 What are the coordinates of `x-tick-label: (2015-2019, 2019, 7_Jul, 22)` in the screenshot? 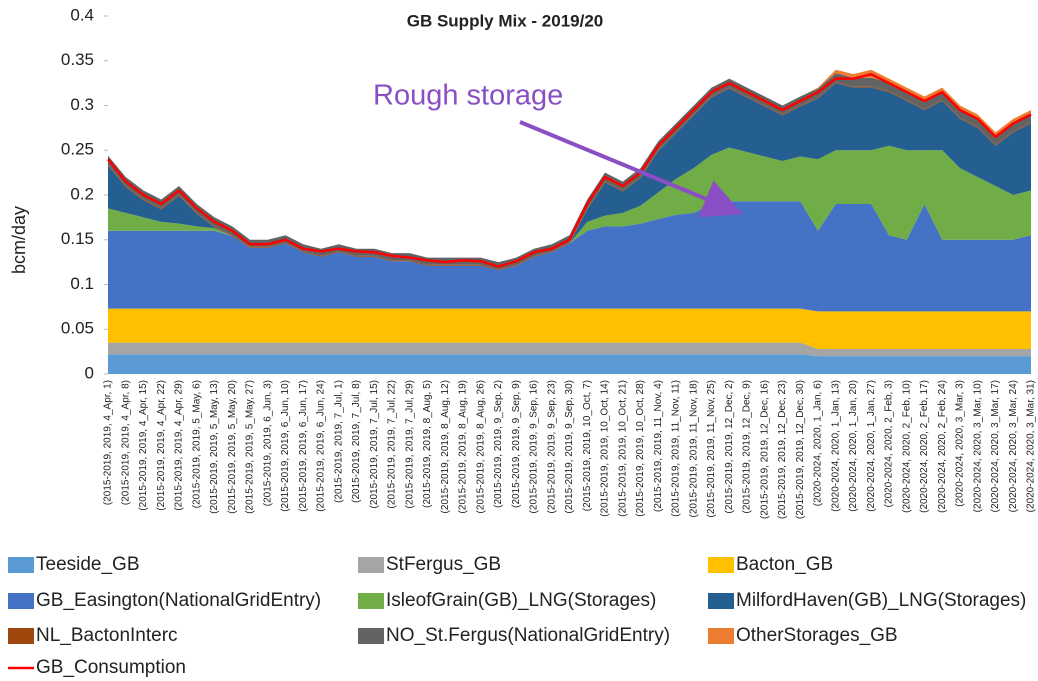 It's located at (392, 444).